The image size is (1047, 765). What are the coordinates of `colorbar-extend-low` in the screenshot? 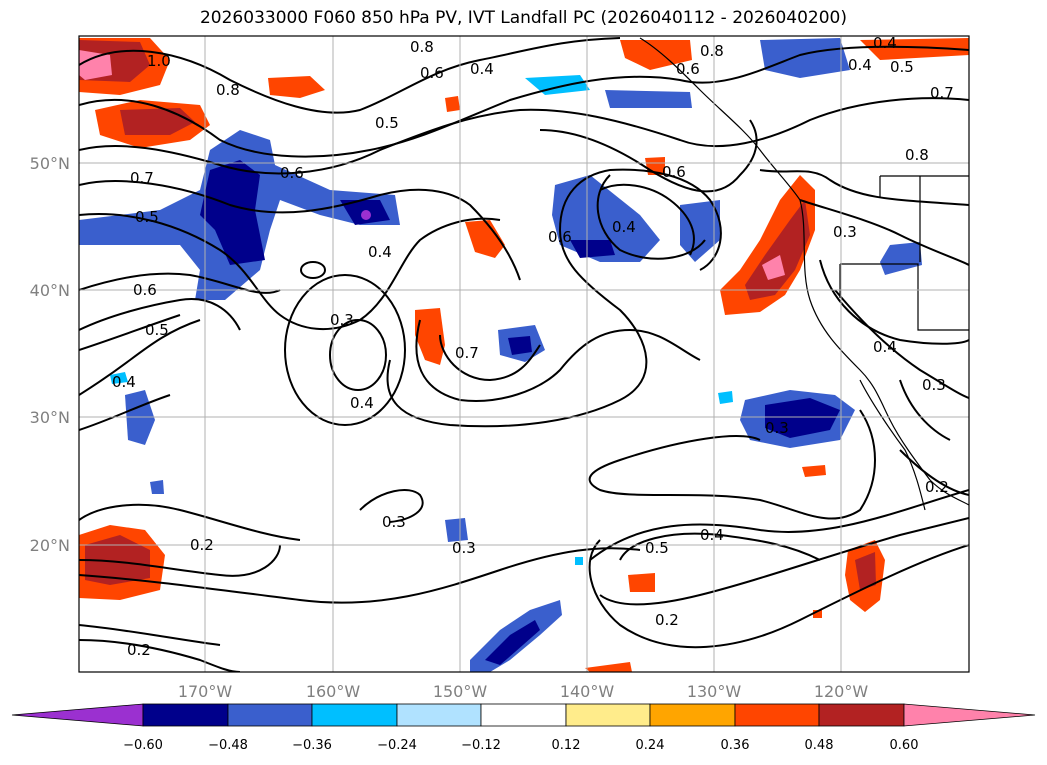 It's located at (77, 715).